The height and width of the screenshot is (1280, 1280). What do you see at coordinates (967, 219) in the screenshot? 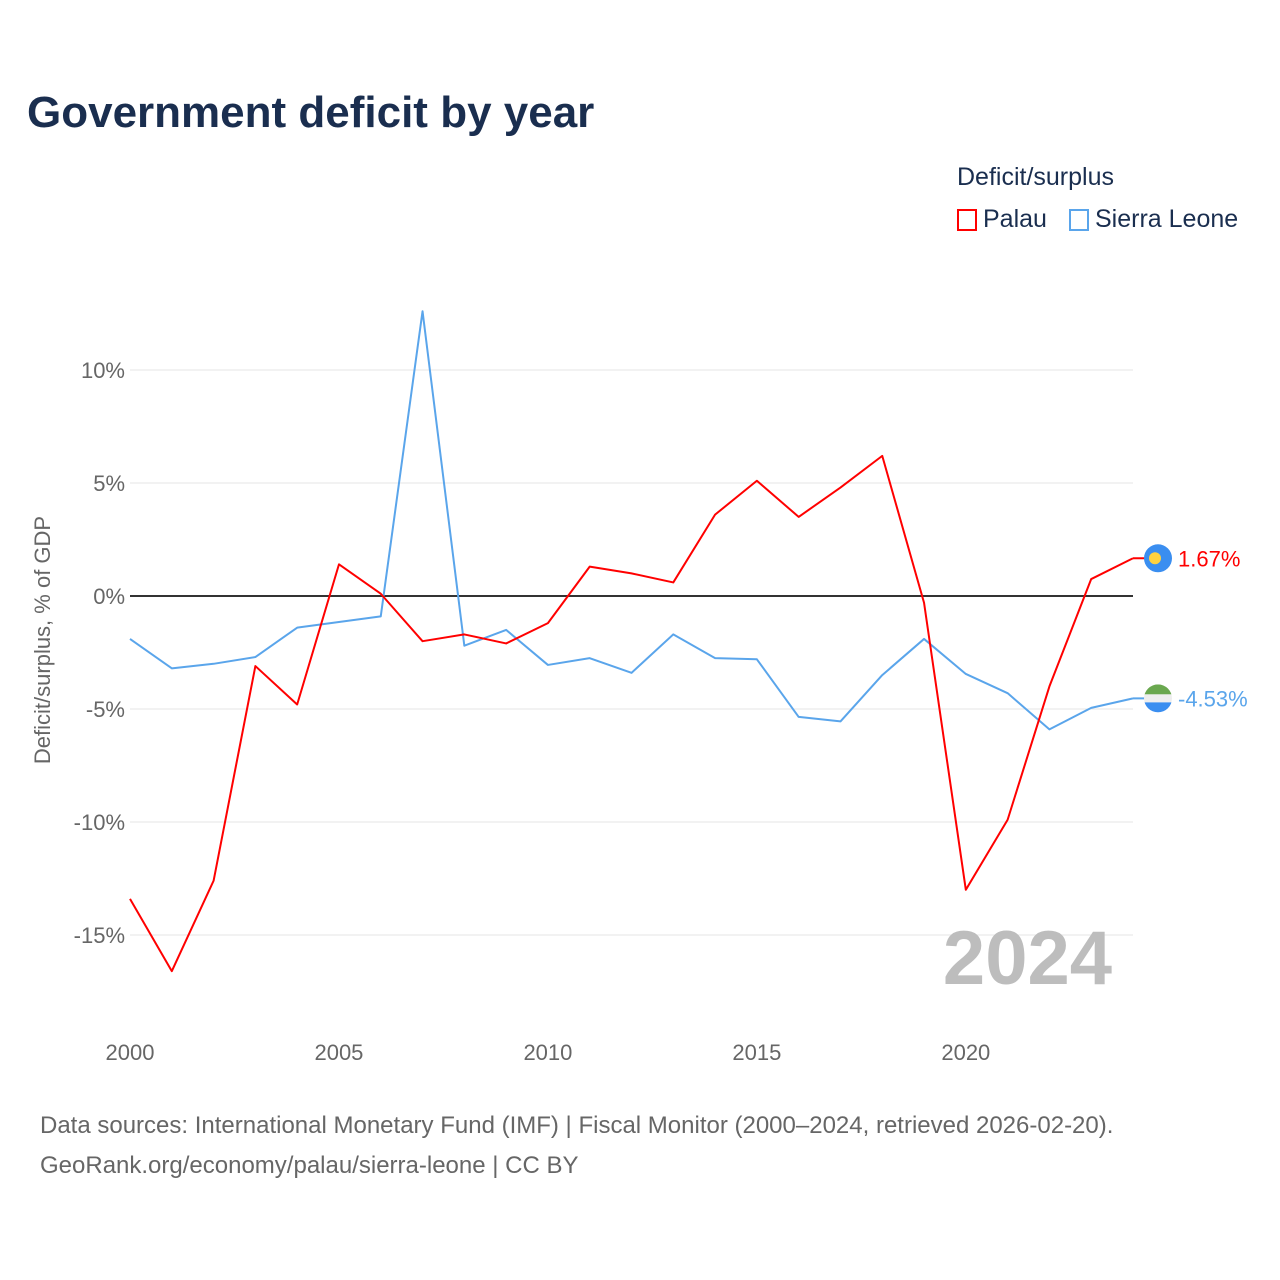
I see `legend-swatch-palau` at bounding box center [967, 219].